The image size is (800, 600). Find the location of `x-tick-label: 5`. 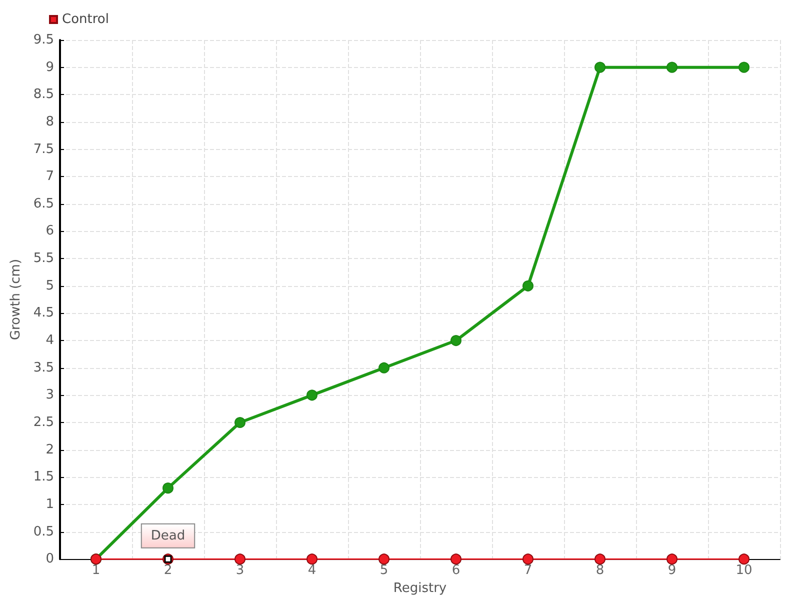

x-tick-label: 5 is located at coordinates (384, 570).